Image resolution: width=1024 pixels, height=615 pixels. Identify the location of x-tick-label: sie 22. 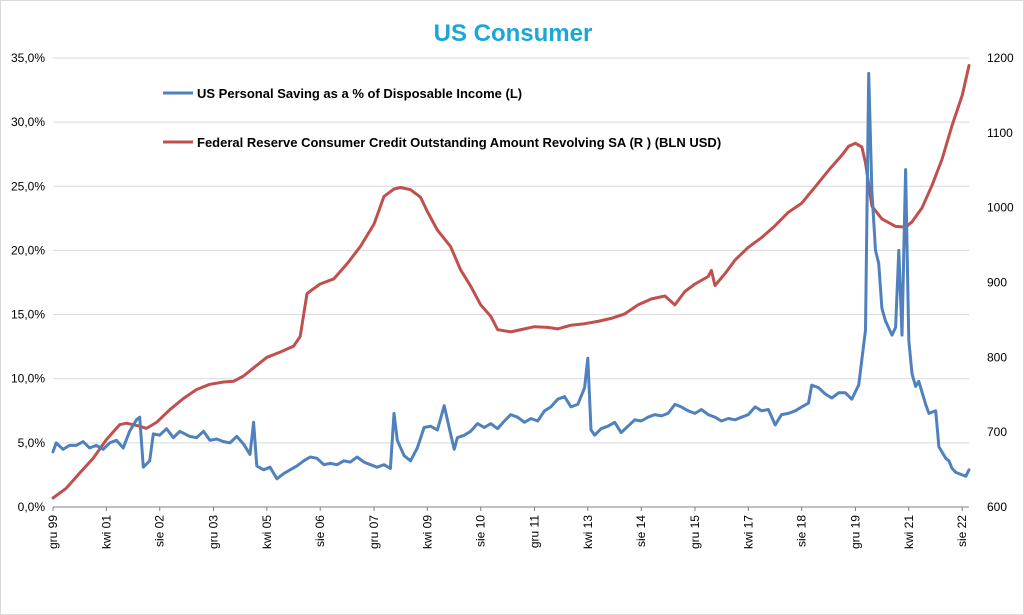
(962, 531).